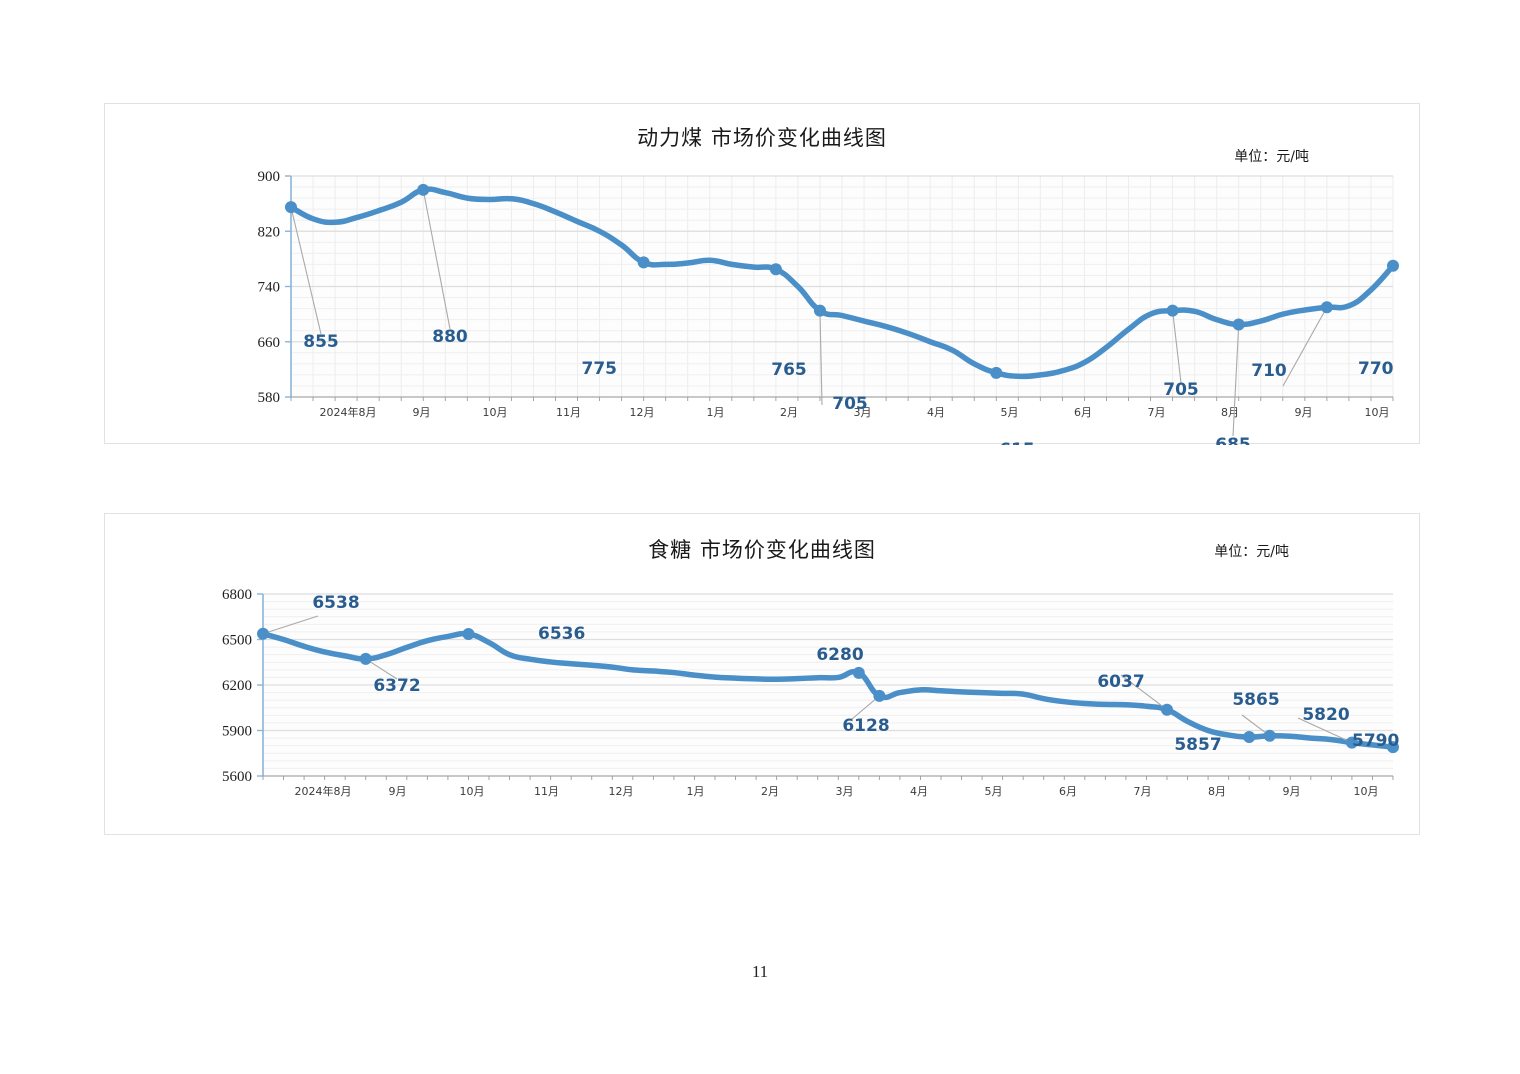 The image size is (1520, 1074). Describe the element at coordinates (863, 412) in the screenshot. I see `x-axis-tick-label: 3月` at that location.